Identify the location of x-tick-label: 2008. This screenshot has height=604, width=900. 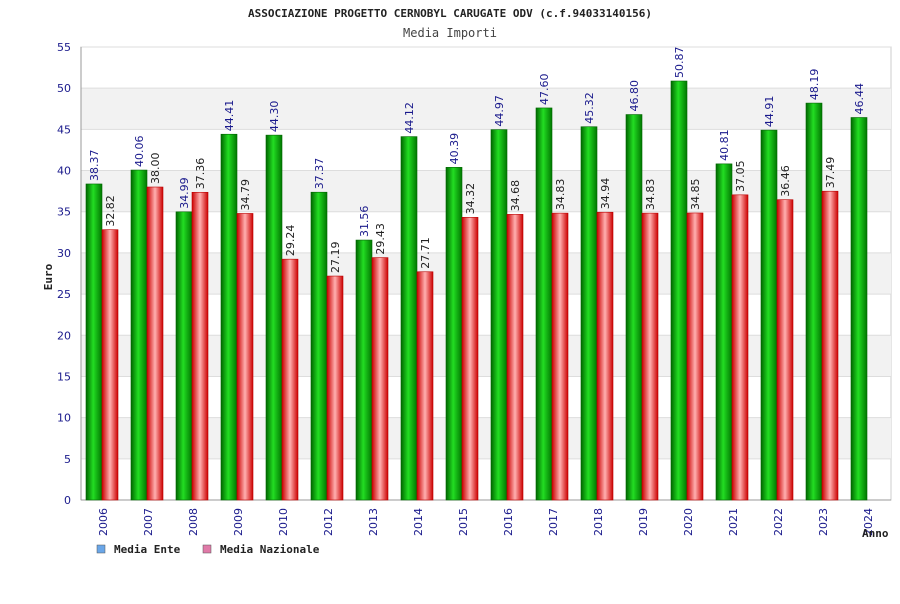
(193, 522).